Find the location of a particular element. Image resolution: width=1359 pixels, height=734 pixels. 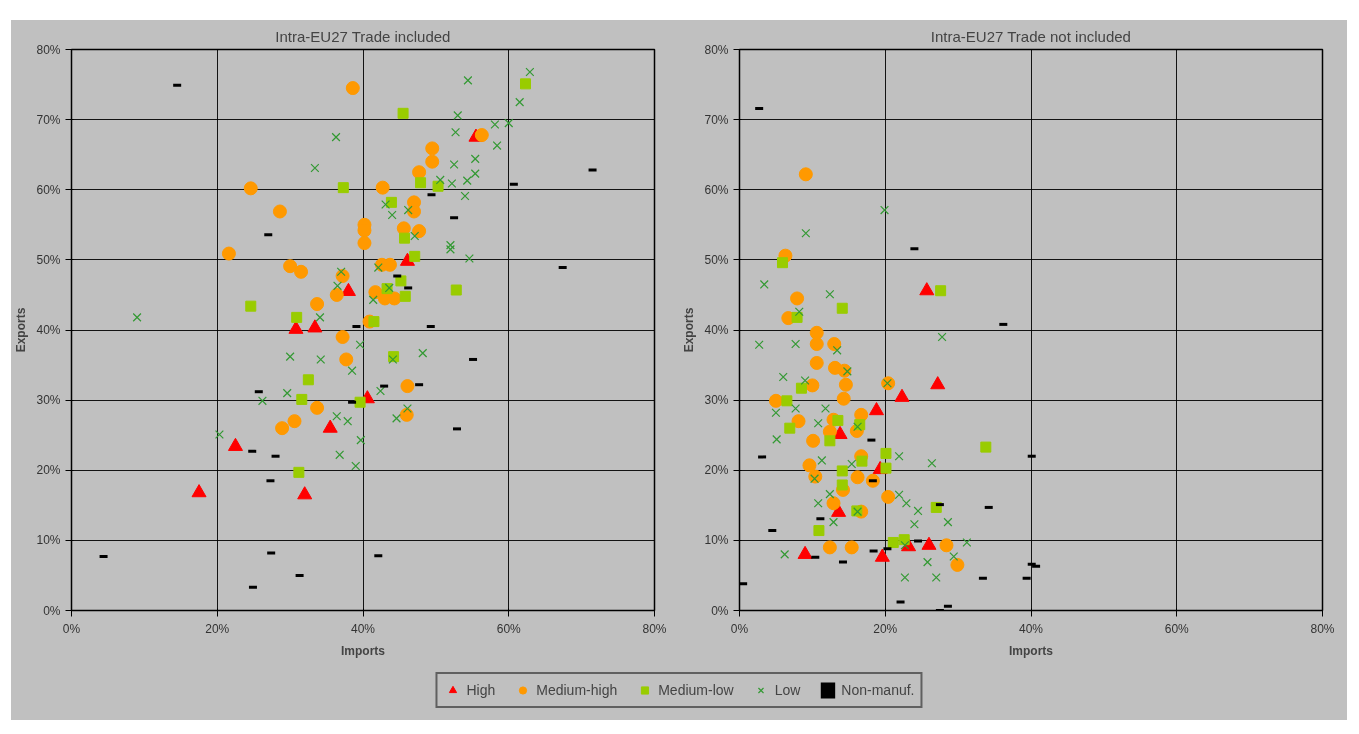

chart-title: Intra-EU27 Trade included is located at coordinates (363, 36).